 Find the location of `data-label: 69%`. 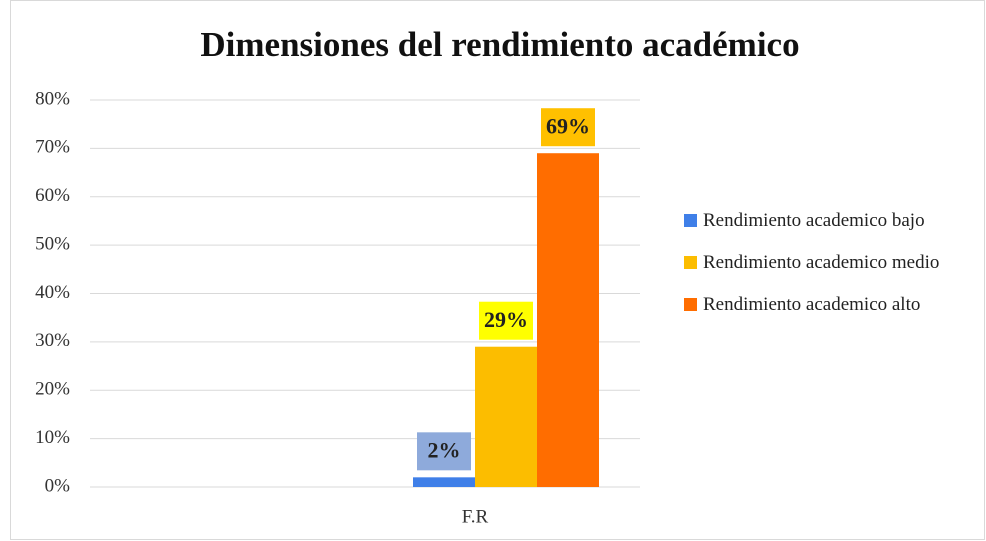

data-label: 69% is located at coordinates (568, 125).